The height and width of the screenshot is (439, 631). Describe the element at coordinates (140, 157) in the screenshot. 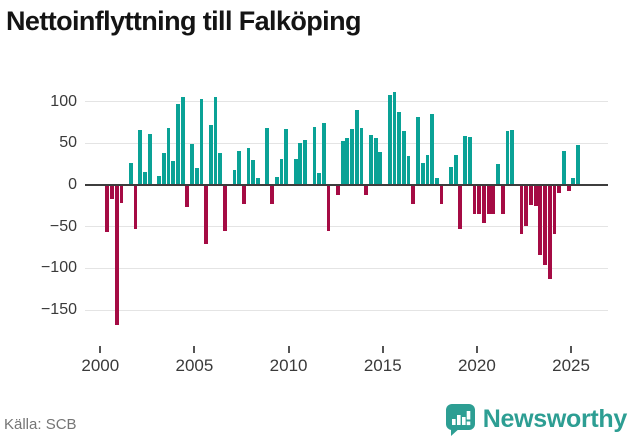

I see `bar-2002q1` at that location.